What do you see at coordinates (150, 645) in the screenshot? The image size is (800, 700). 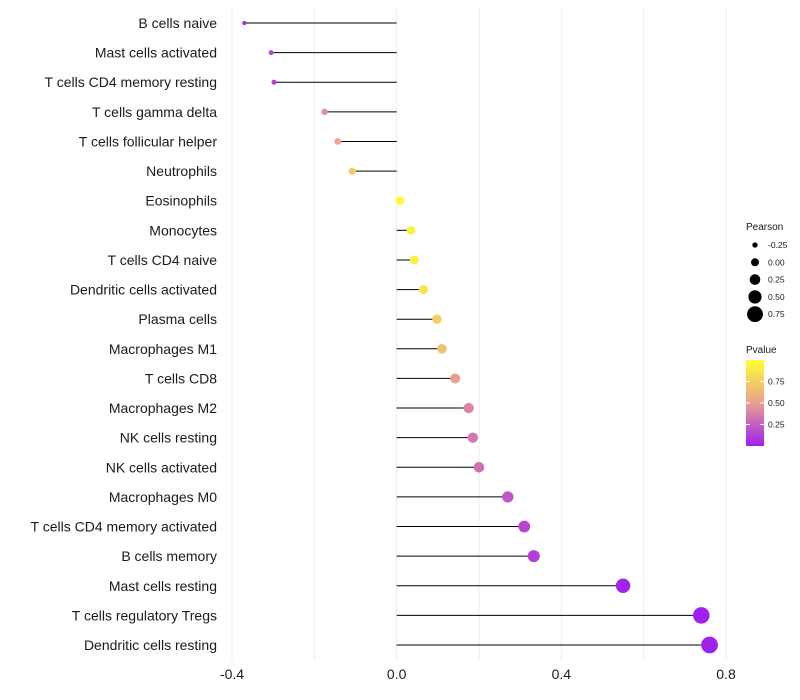 I see `category-label: Dendritic cells resting` at bounding box center [150, 645].